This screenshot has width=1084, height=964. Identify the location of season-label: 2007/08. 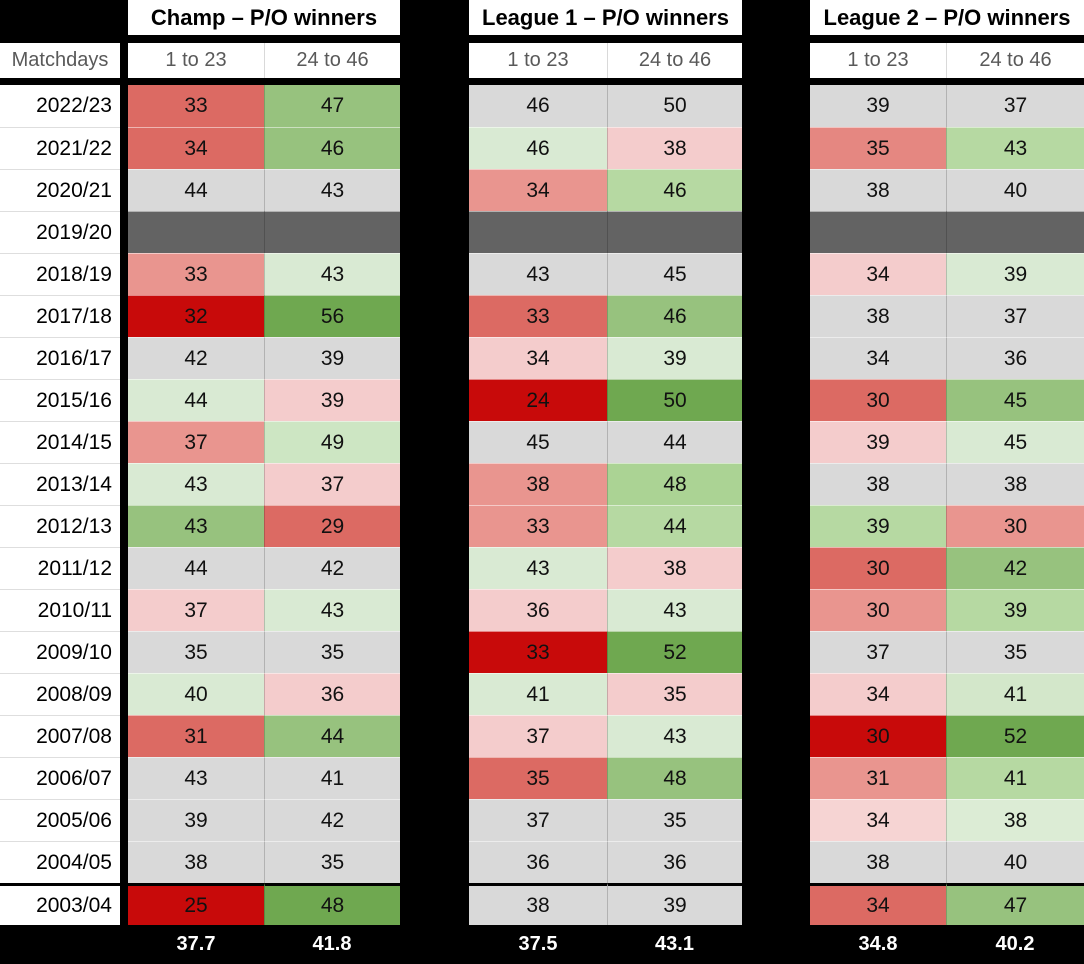
(60, 736).